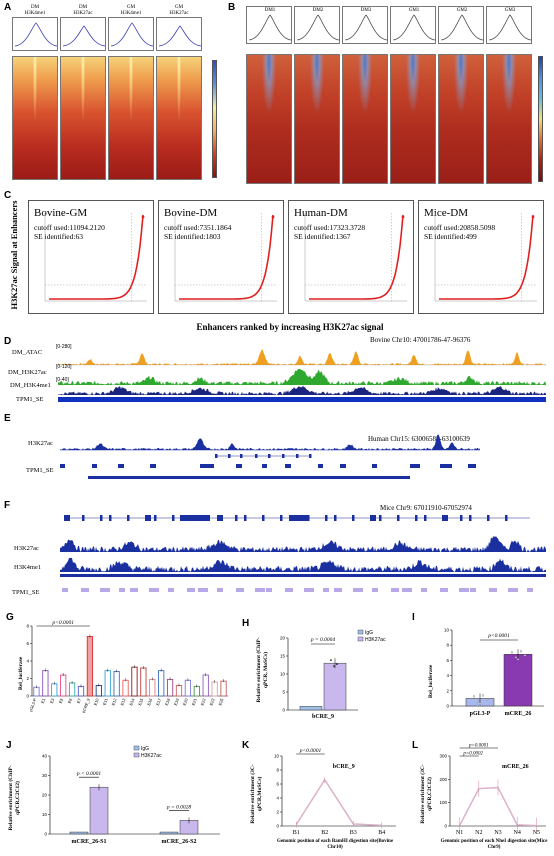  I want to click on panel-g-xtick-label-11: E14, so click(131, 701).